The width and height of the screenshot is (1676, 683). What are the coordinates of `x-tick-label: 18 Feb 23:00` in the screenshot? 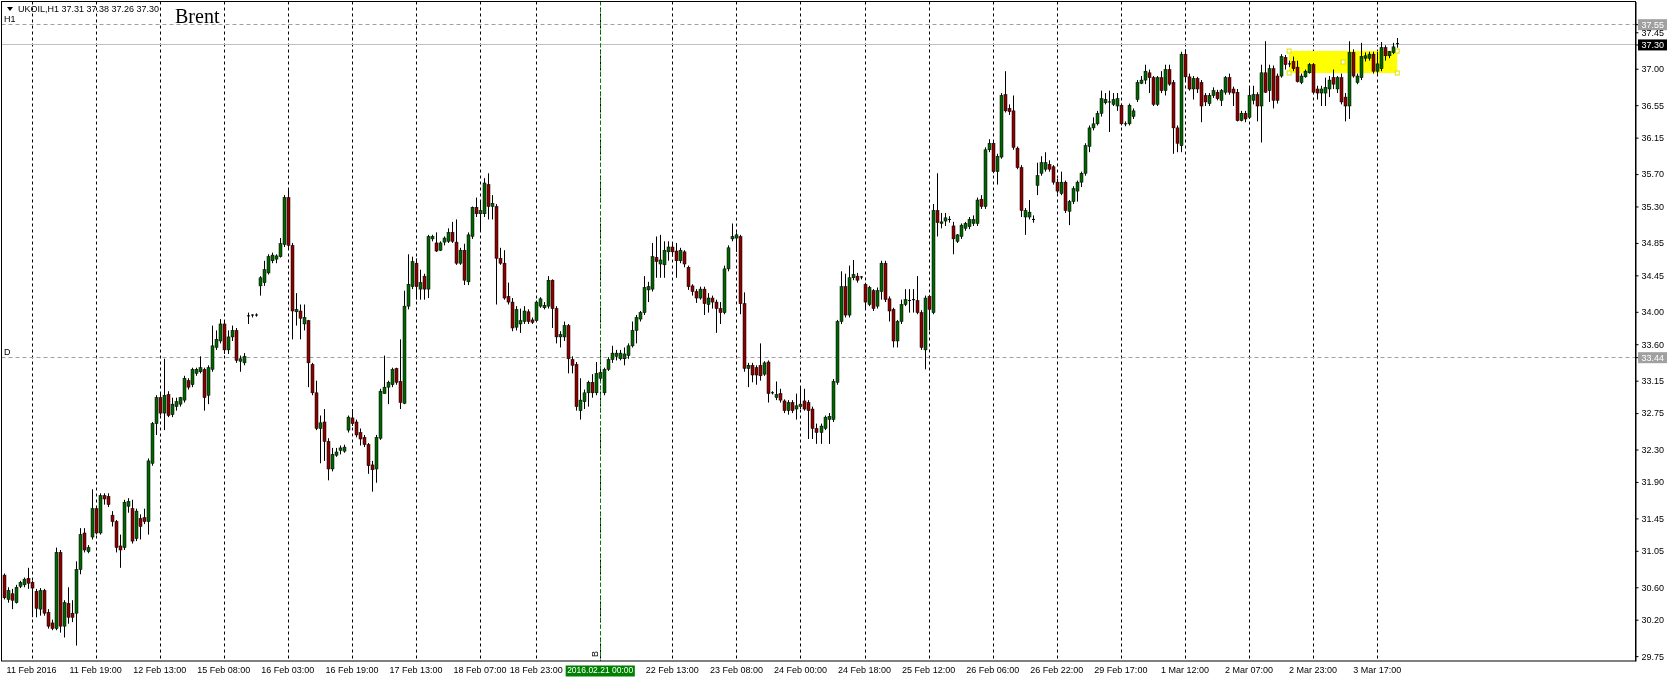 It's located at (536, 670).